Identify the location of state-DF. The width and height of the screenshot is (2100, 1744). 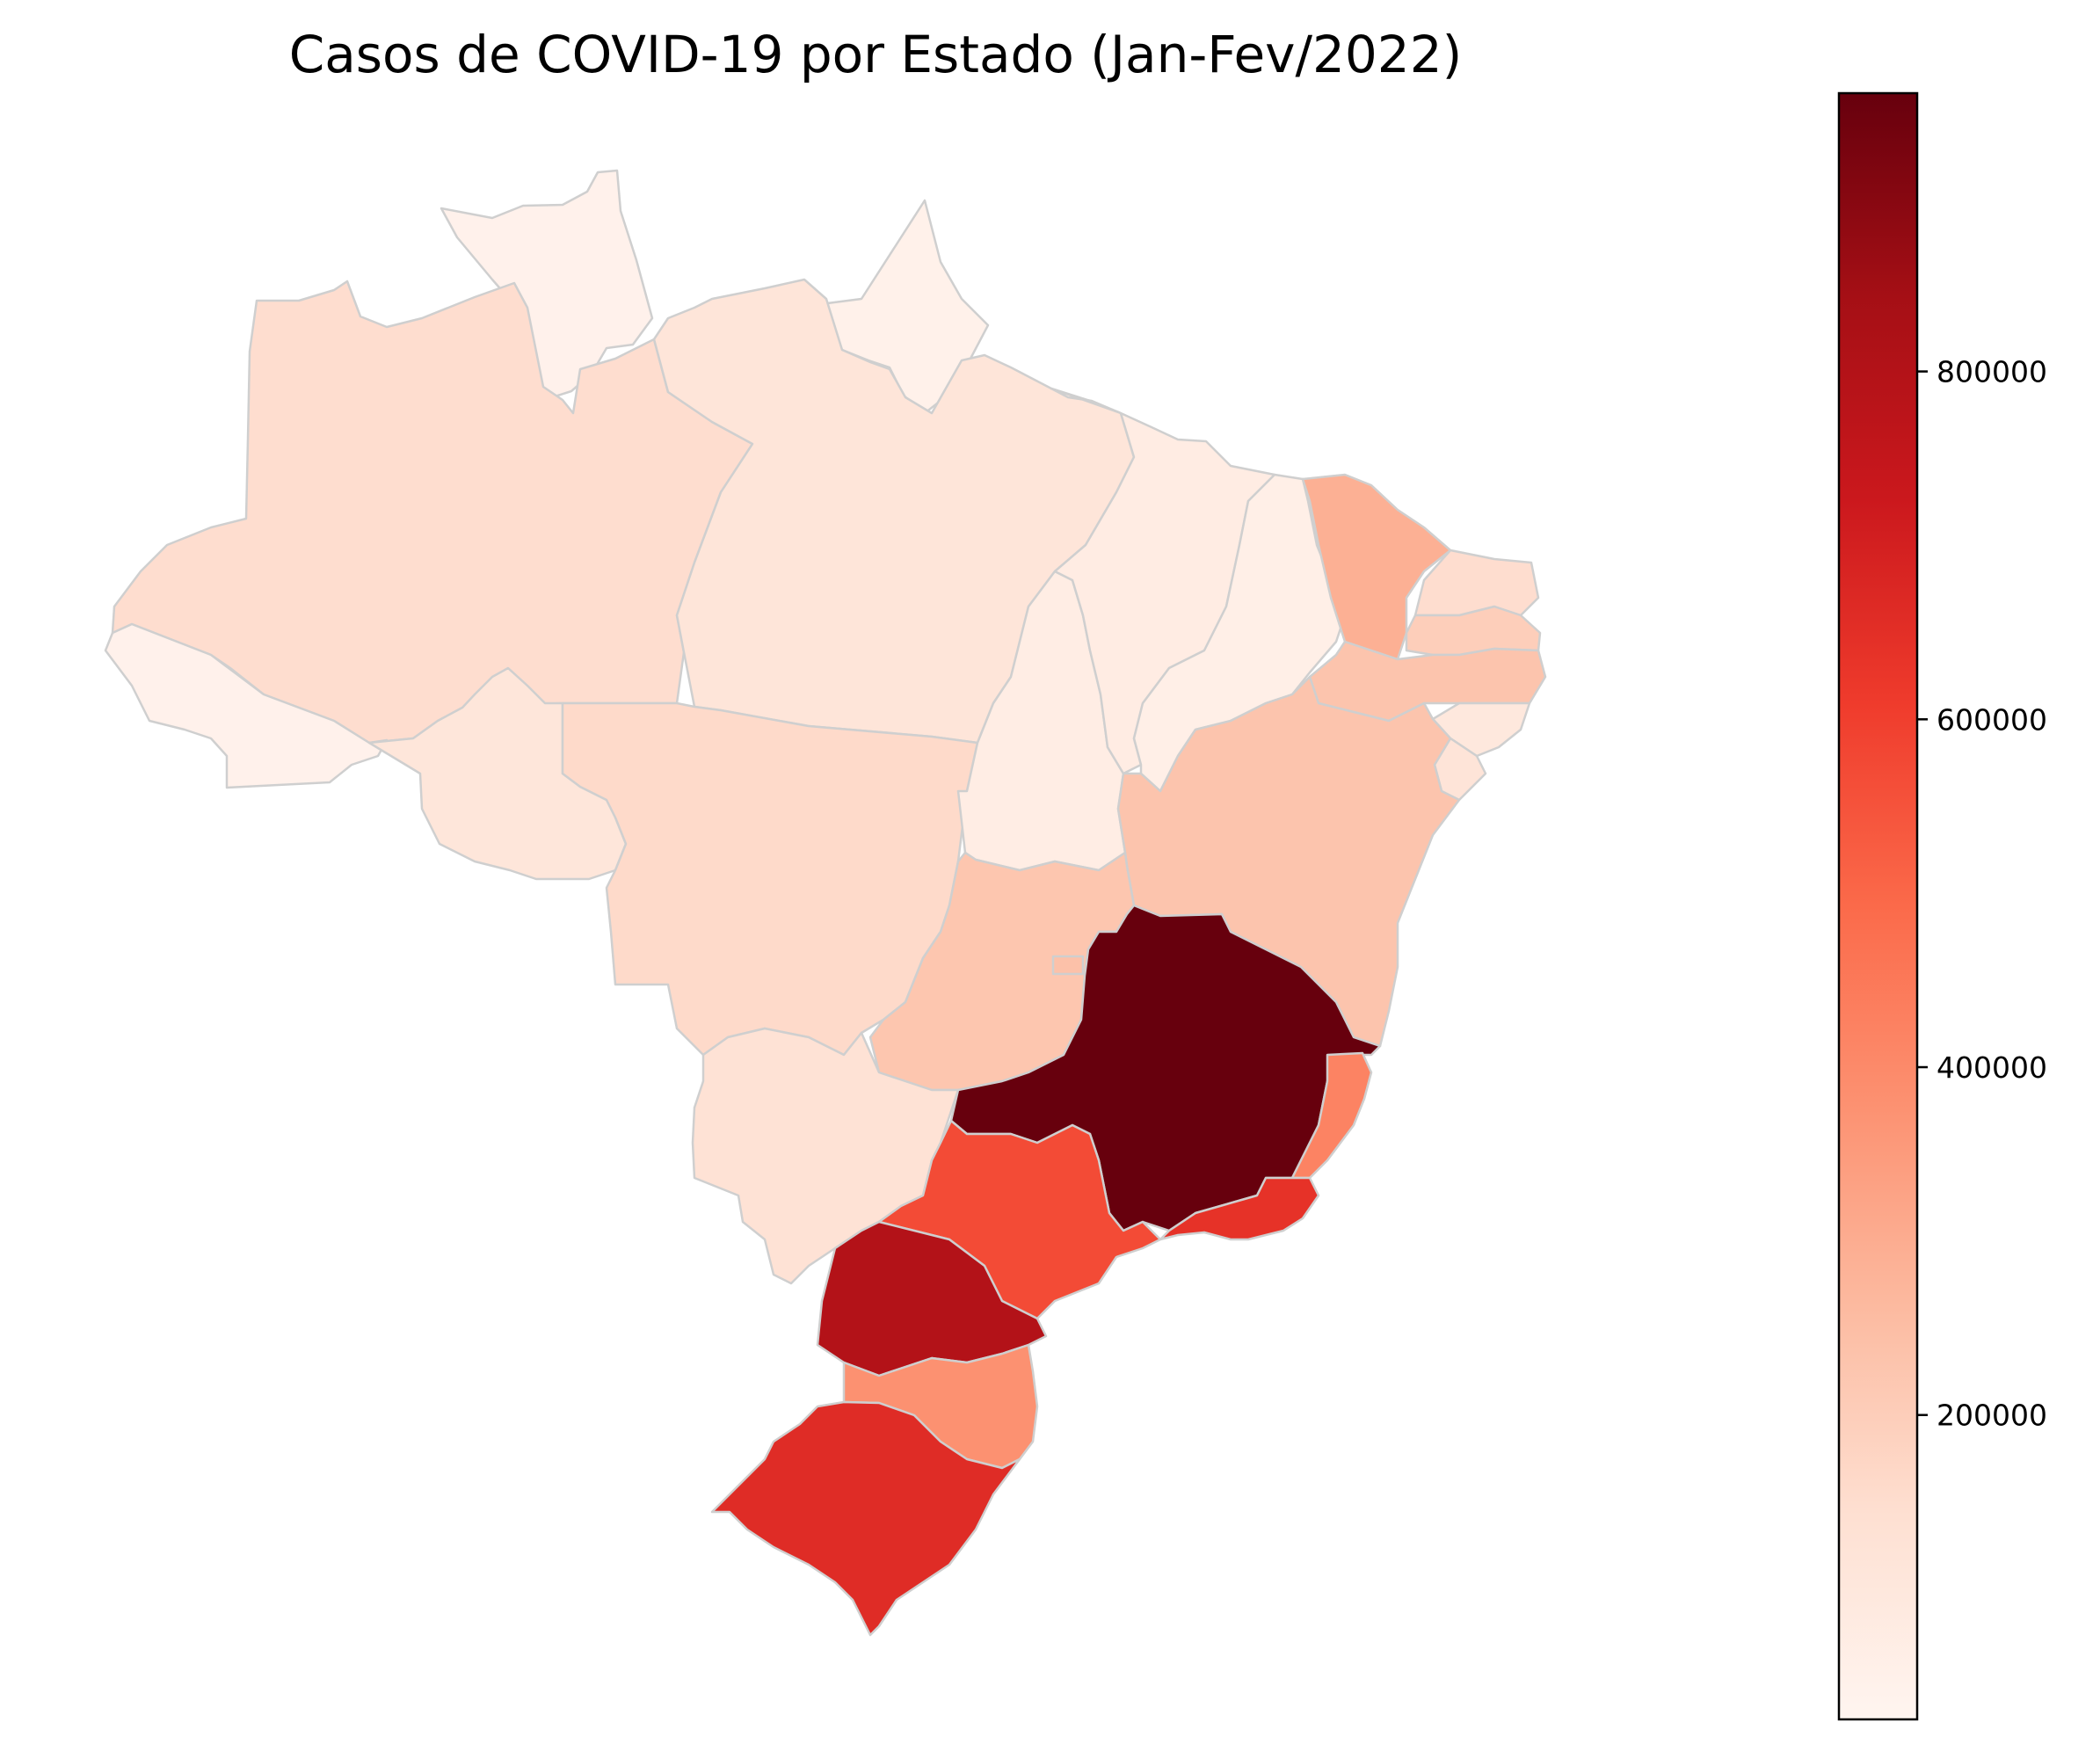
(1068, 966).